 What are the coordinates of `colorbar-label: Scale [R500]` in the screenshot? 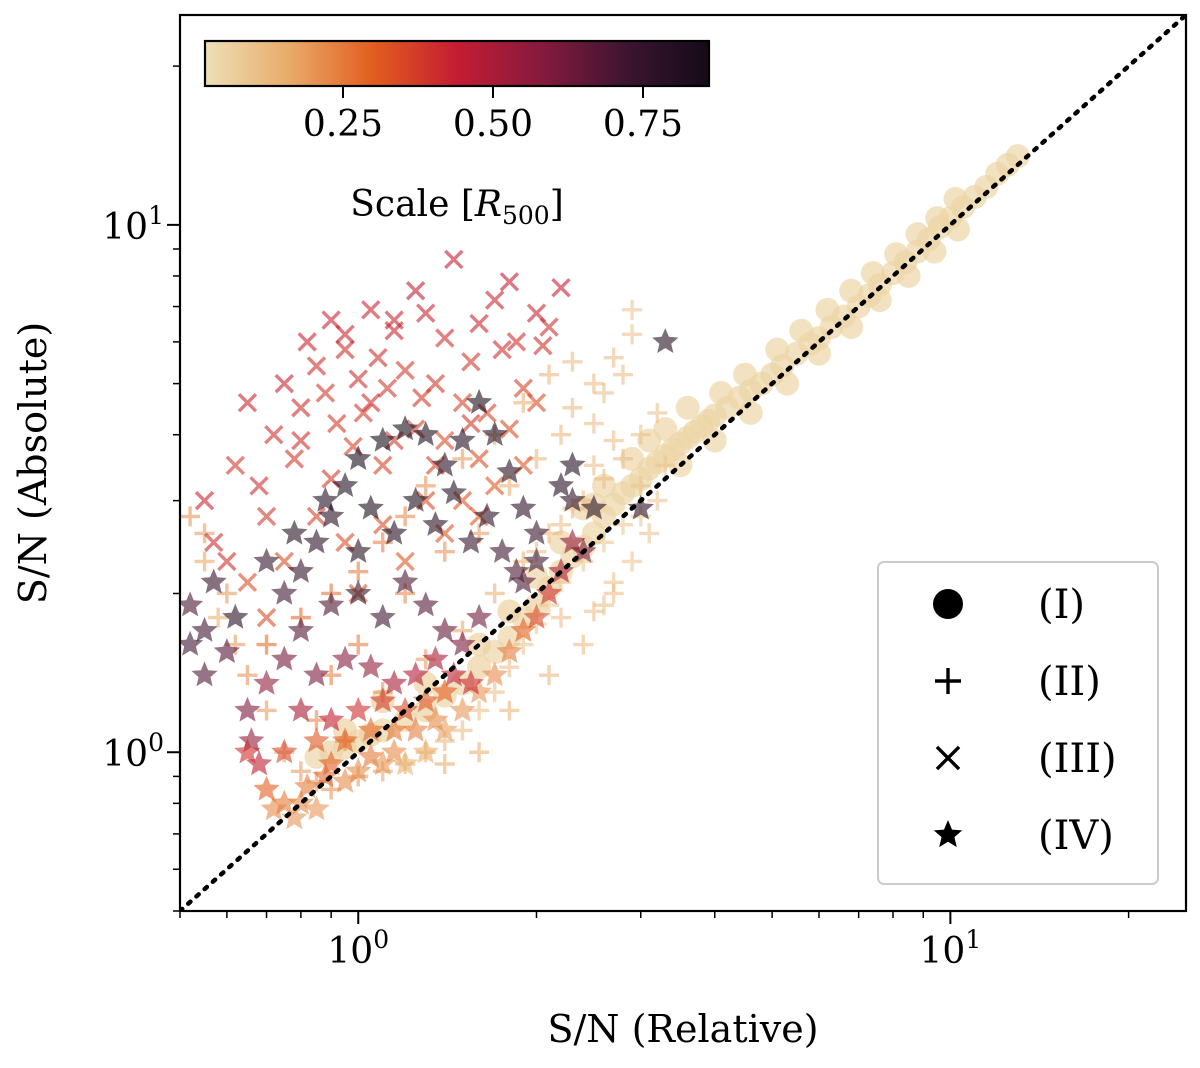 It's located at (456, 207).